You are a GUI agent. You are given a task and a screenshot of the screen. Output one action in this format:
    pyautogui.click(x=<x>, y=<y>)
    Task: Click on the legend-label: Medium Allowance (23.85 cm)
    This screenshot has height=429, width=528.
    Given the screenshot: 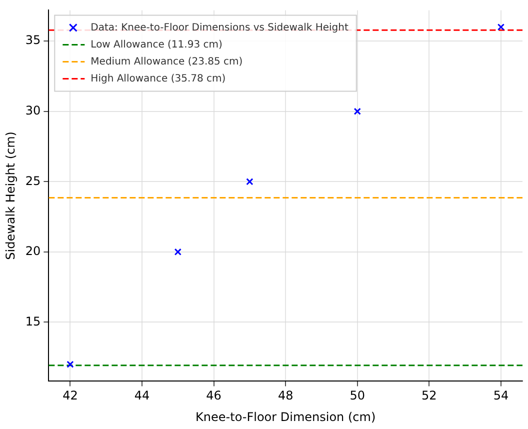 What is the action you would take?
    pyautogui.click(x=166, y=62)
    